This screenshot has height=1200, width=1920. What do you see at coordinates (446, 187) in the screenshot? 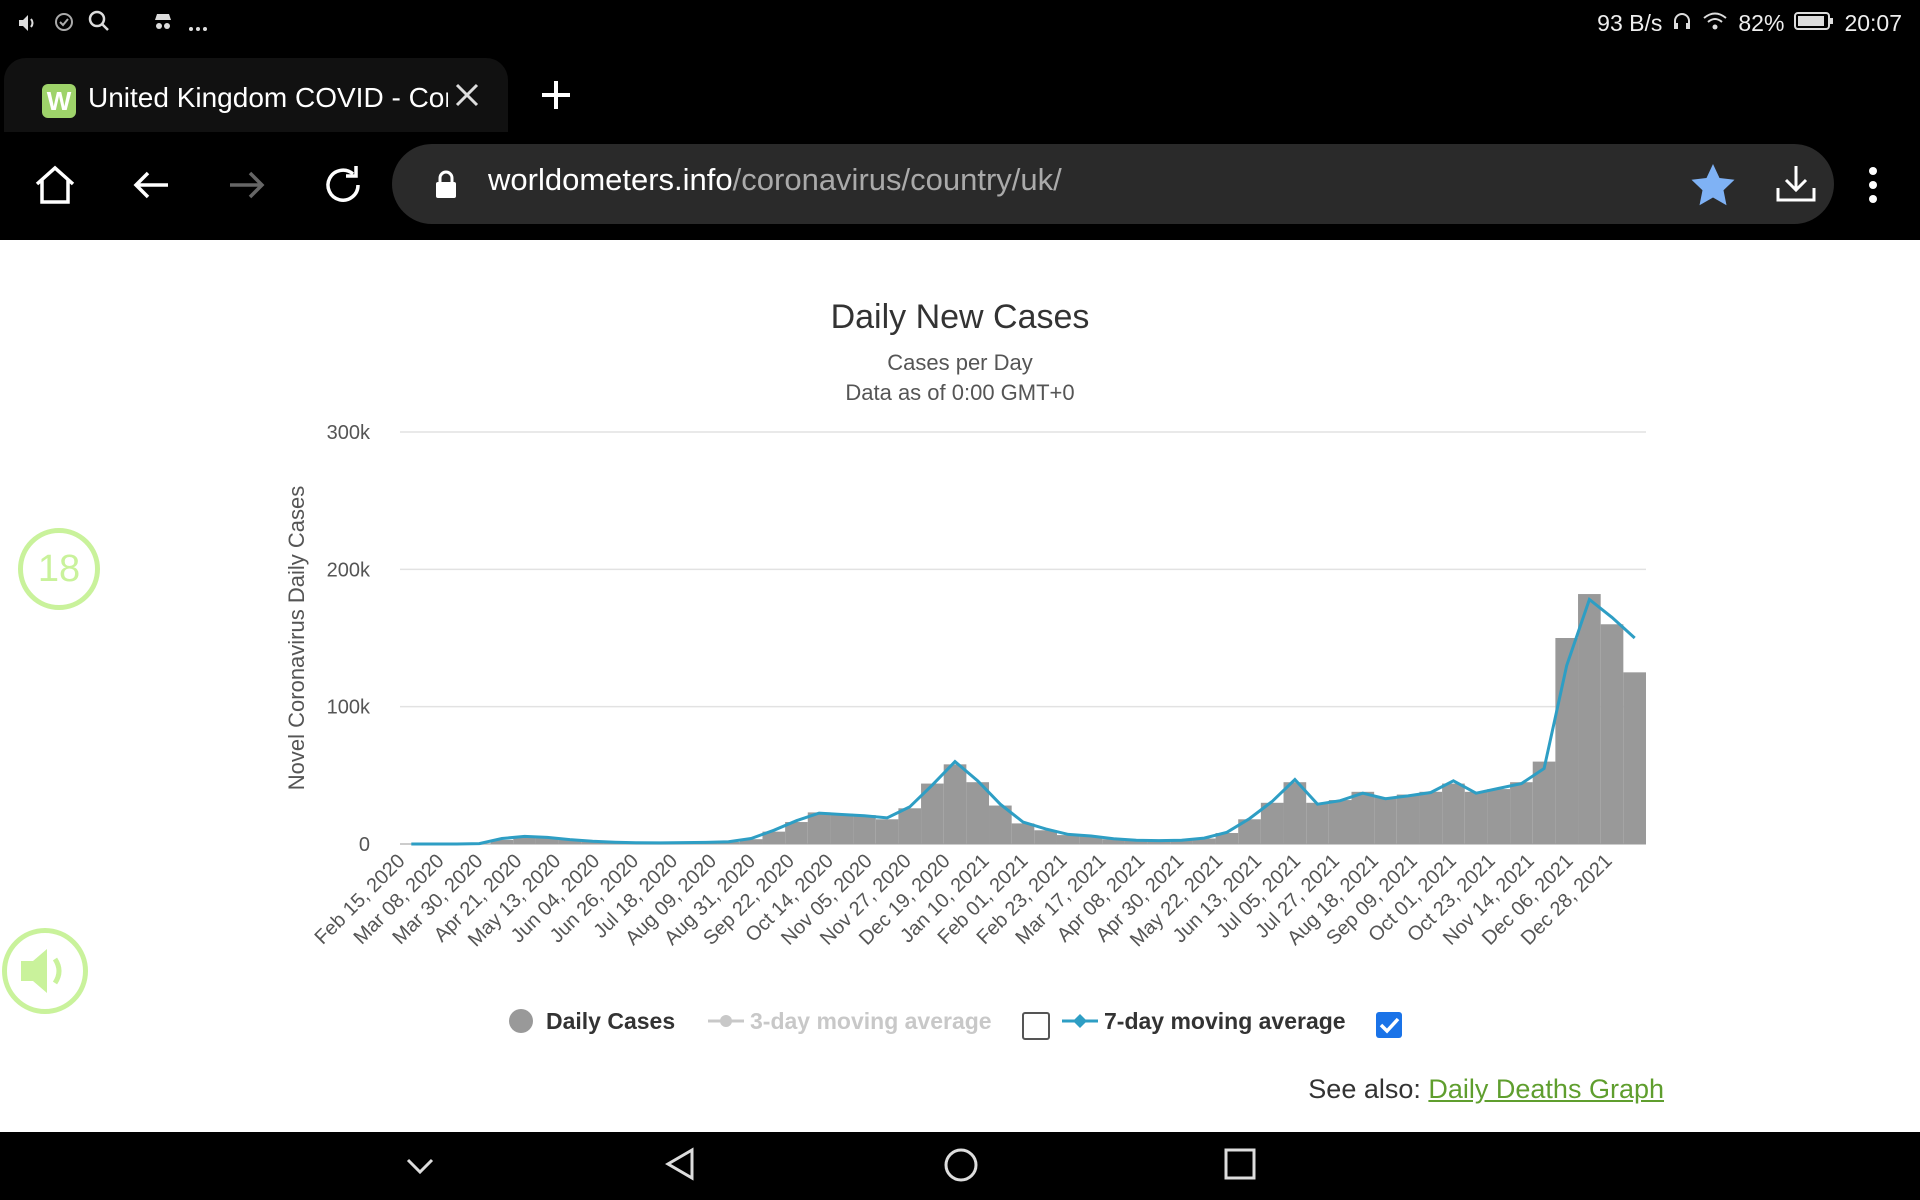
I see `lock-icon` at bounding box center [446, 187].